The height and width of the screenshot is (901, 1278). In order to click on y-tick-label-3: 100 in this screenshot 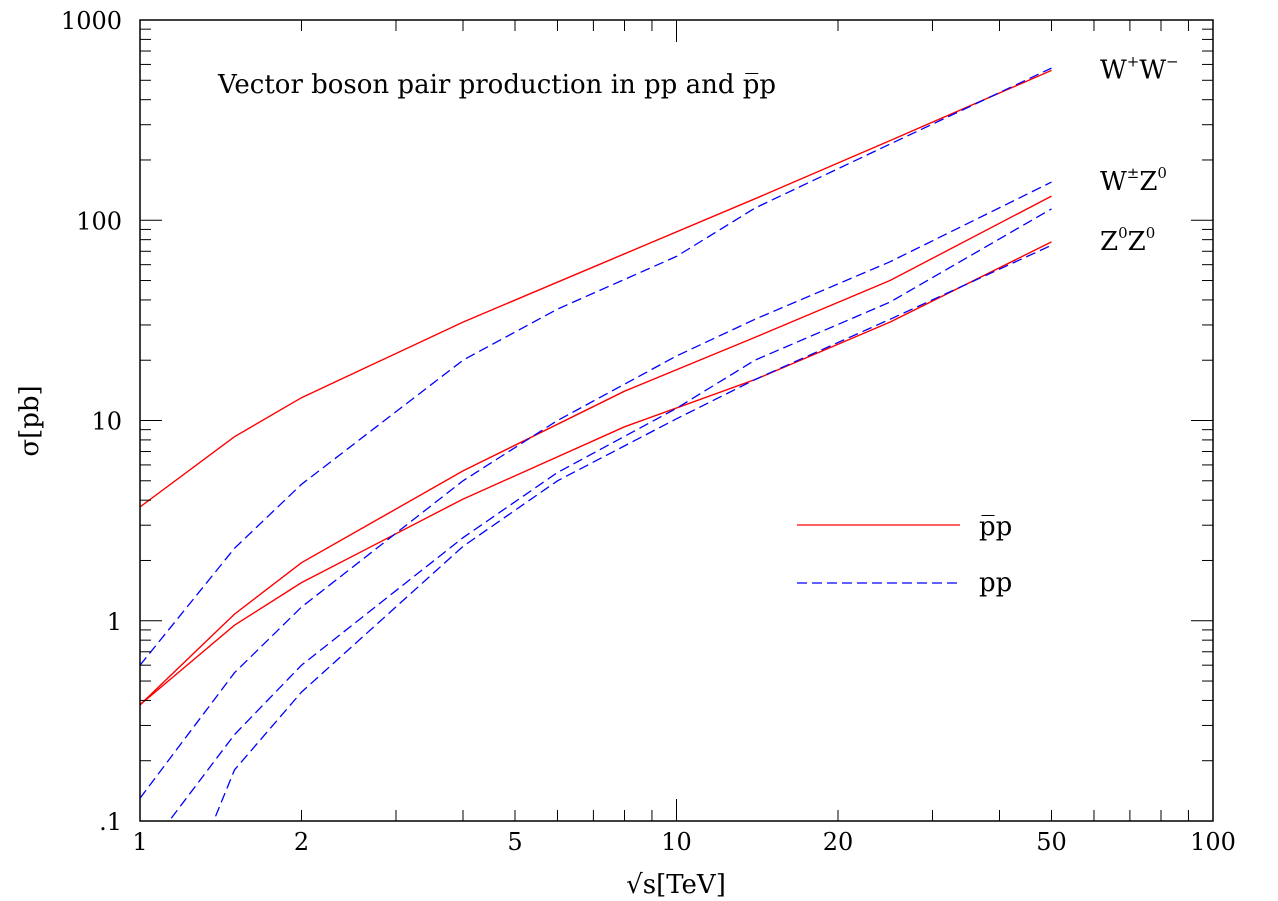, I will do `click(99, 221)`.